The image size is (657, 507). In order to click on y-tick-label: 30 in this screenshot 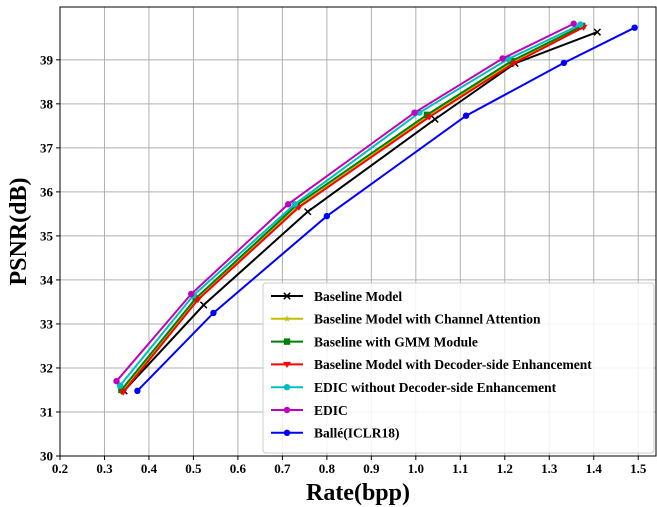, I will do `click(46, 456)`.